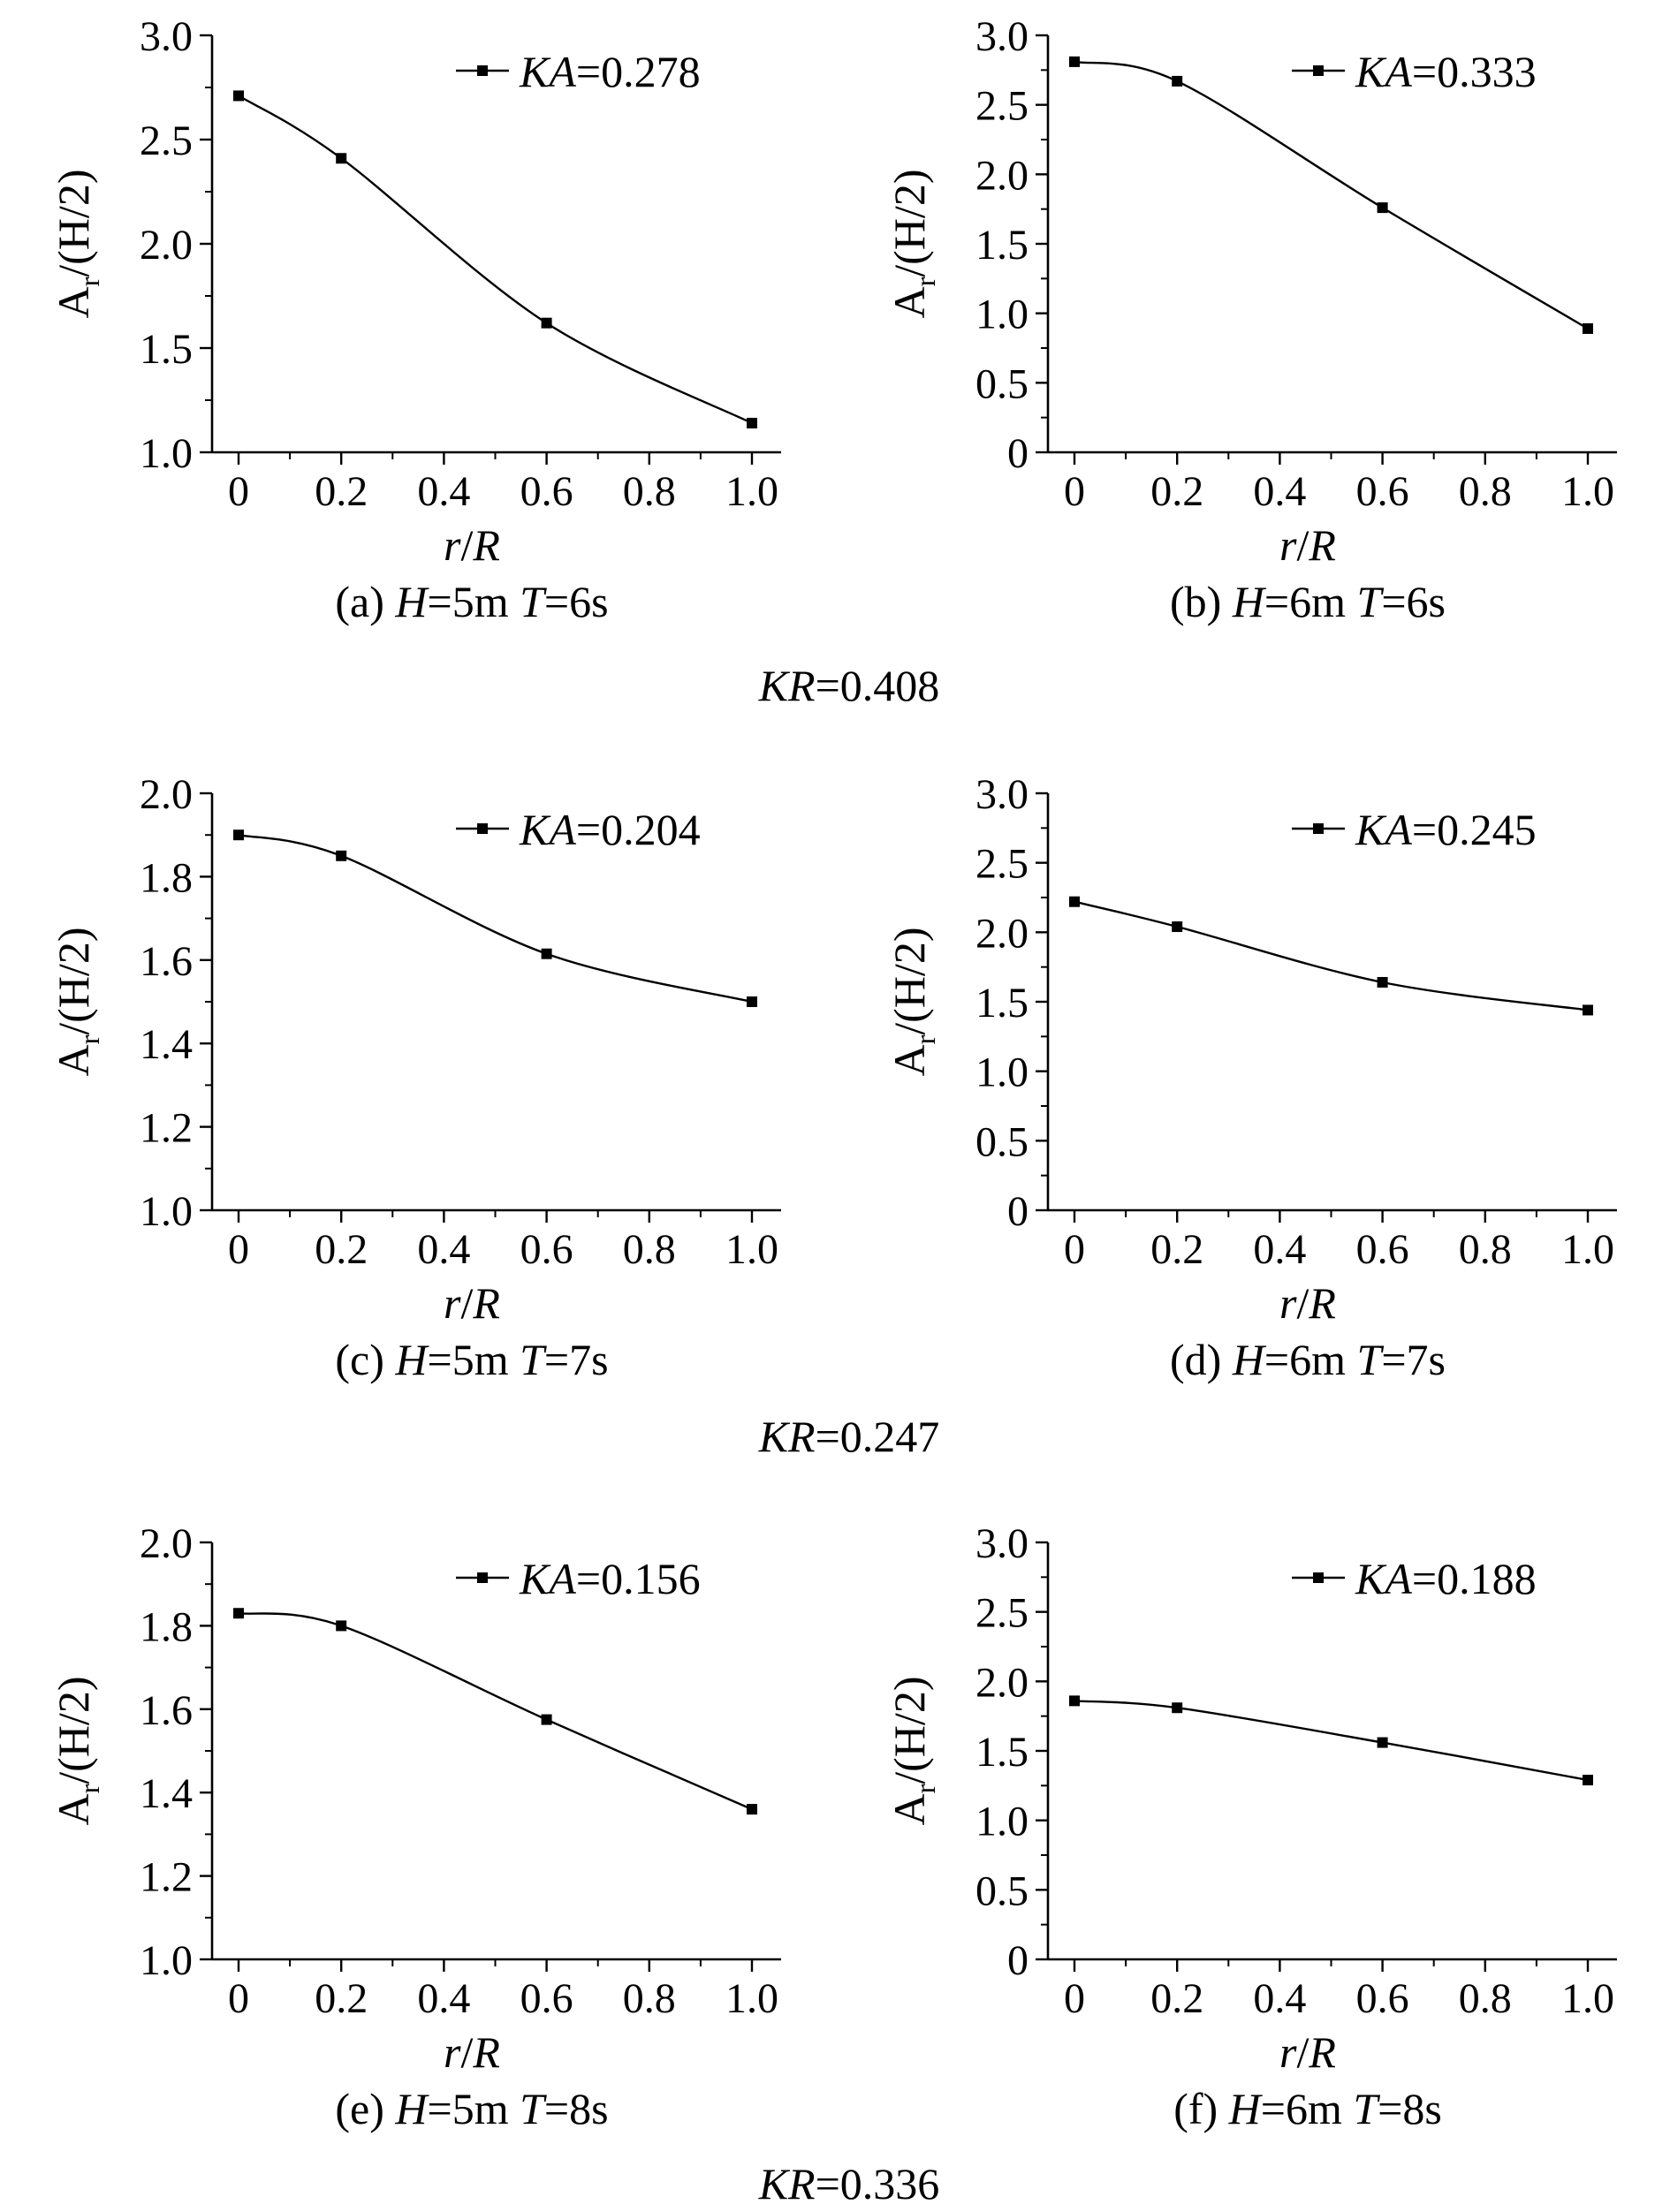 Image resolution: width=1670 pixels, height=2212 pixels. Describe the element at coordinates (471, 601) in the screenshot. I see `panel-caption: (a) H=5m T=6s` at that location.